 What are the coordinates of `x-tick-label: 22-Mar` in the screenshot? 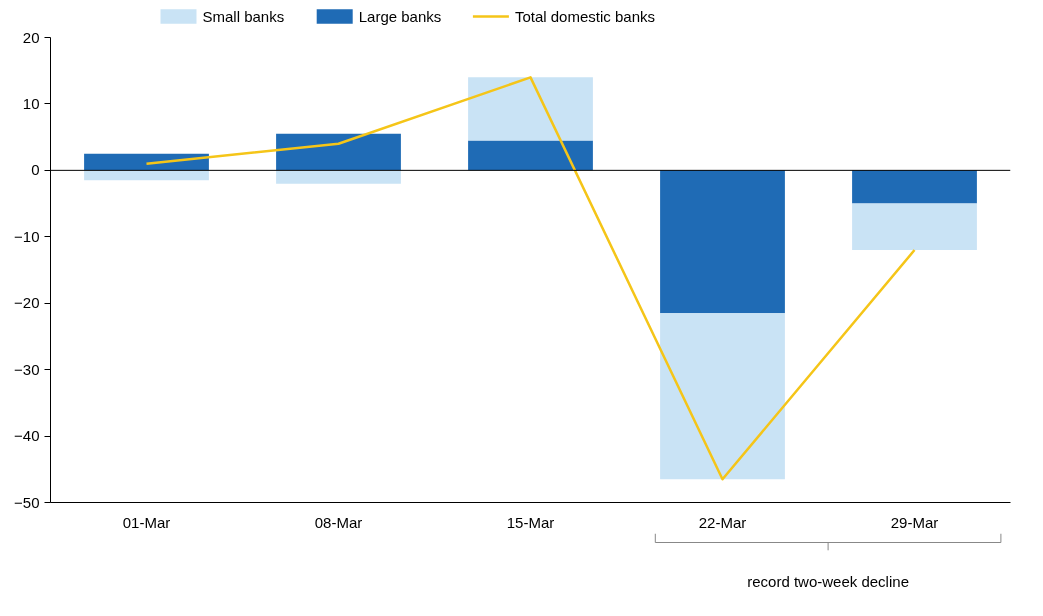 It's located at (722, 522).